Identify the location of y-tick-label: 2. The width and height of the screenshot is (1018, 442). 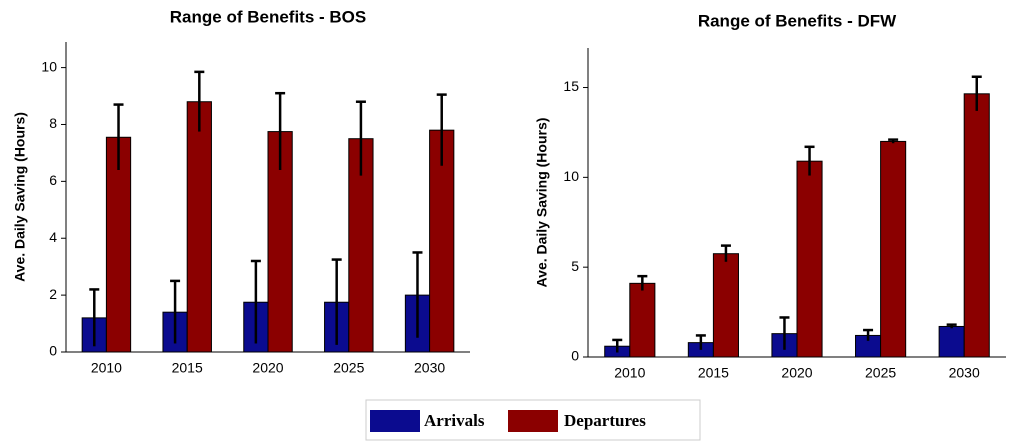
(53, 294).